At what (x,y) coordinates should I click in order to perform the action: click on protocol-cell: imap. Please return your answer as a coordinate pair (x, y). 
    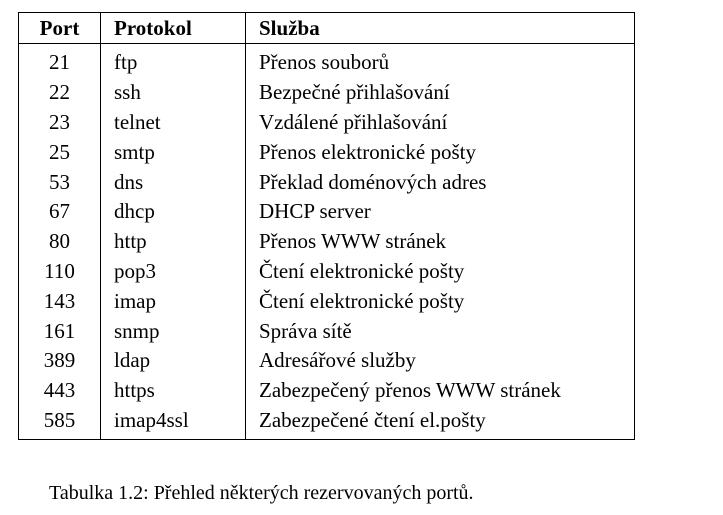
    Looking at the image, I should click on (173, 301).